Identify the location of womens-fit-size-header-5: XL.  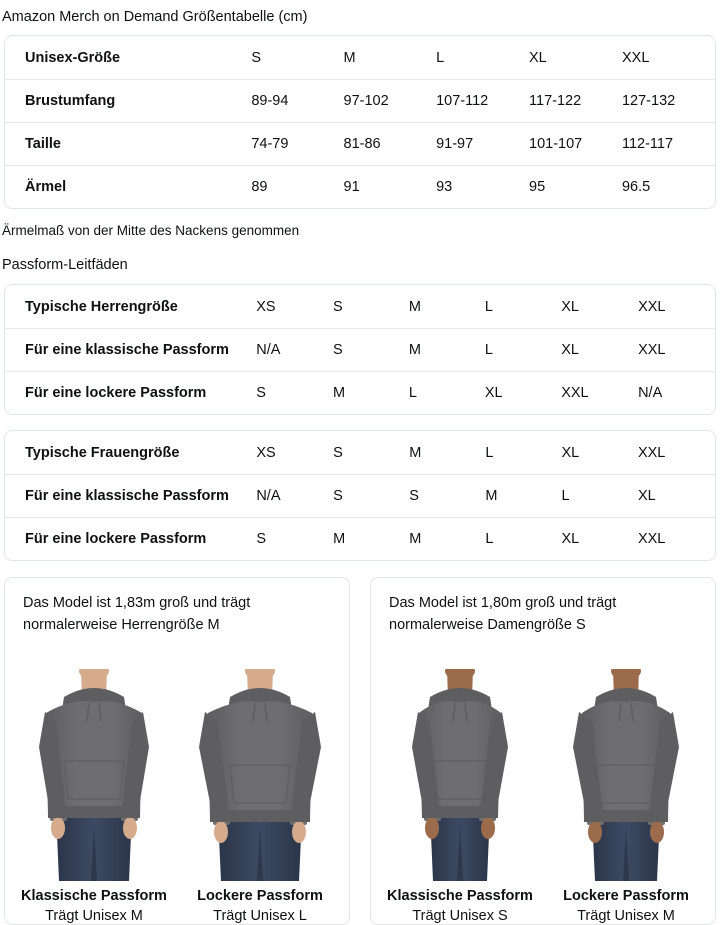
(570, 452).